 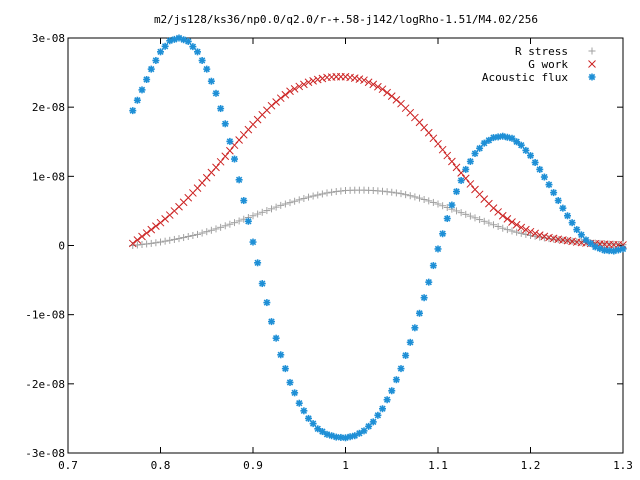 What do you see at coordinates (48, 38) in the screenshot?
I see `y-tick-label: 3e-08` at bounding box center [48, 38].